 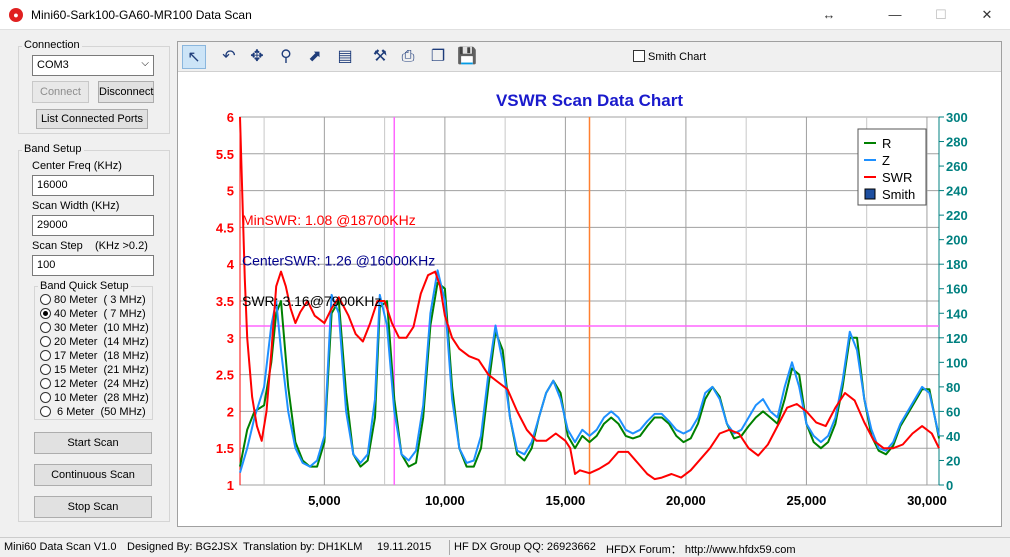 I want to click on band-radio-label: 12 Meter (24 MHz), so click(x=101, y=384).